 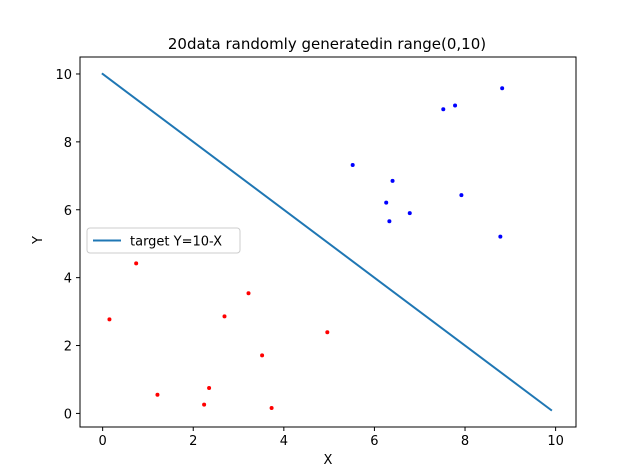 What do you see at coordinates (63, 75) in the screenshot?
I see `y-tick-label-10: 10` at bounding box center [63, 75].